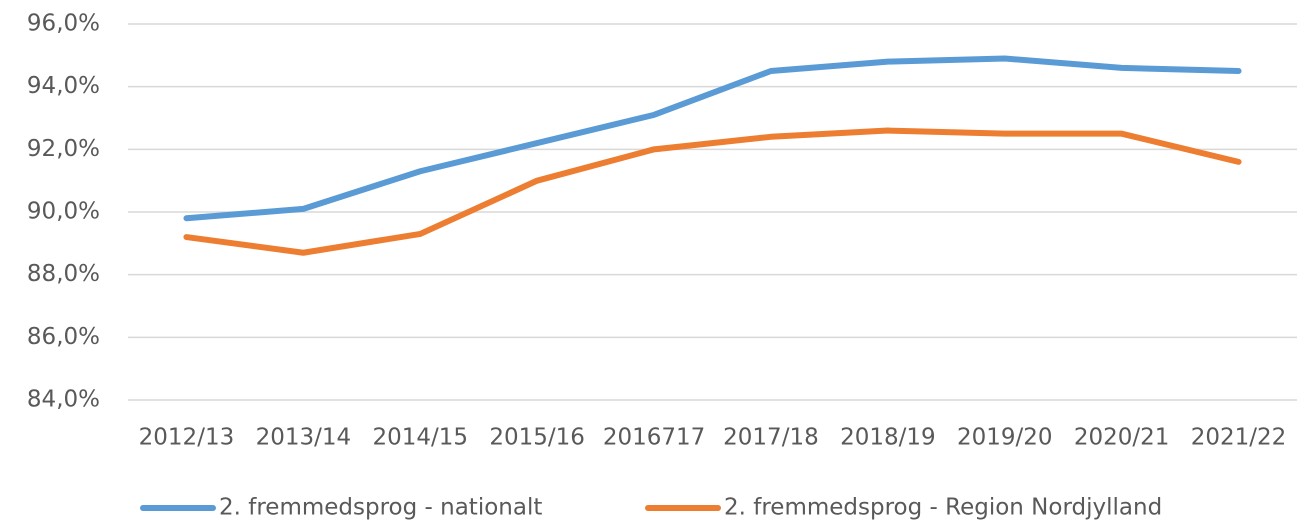 This screenshot has height=522, width=1309. I want to click on y-tick-label: 84,0%, so click(63, 400).